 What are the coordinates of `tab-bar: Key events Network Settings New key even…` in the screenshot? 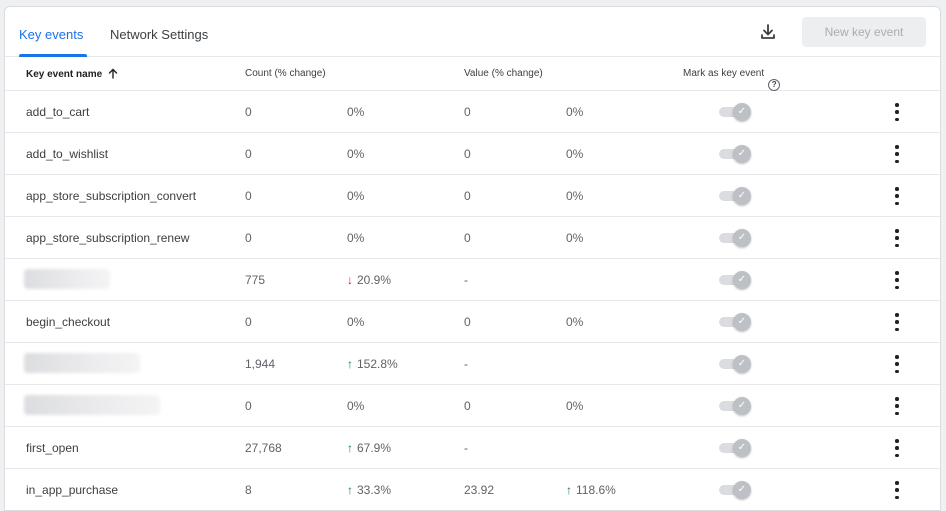 It's located at (472, 32).